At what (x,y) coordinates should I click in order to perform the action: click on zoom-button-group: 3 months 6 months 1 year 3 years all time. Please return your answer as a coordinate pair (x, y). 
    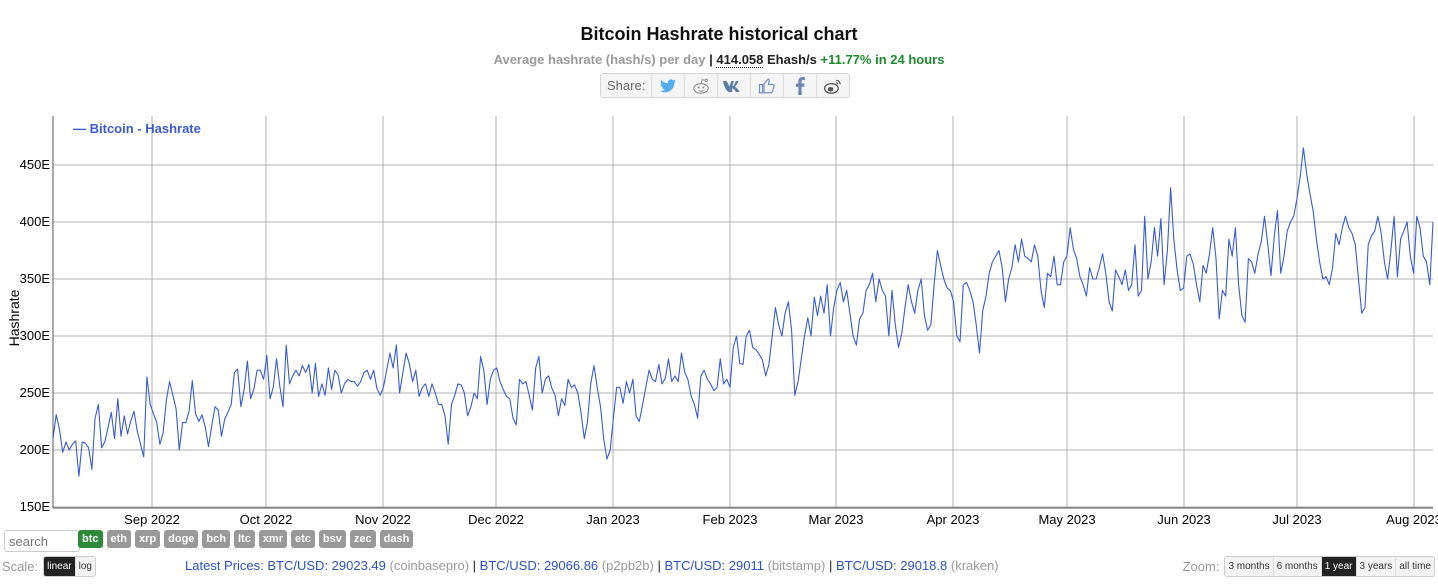
    Looking at the image, I should click on (1329, 566).